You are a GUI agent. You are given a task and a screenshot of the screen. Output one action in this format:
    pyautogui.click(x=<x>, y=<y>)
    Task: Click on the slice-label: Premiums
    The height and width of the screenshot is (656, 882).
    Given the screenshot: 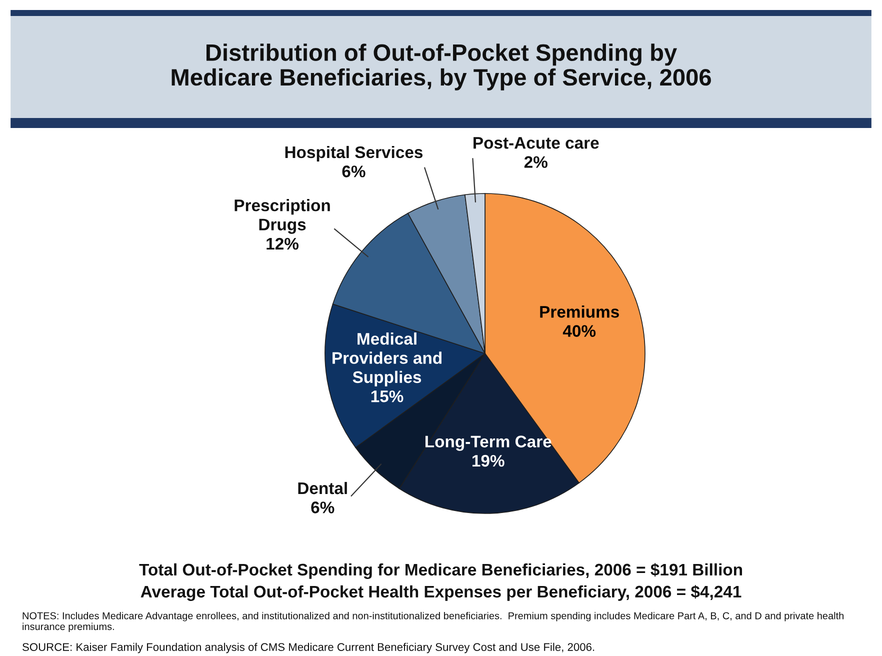 What is the action you would take?
    pyautogui.click(x=579, y=311)
    